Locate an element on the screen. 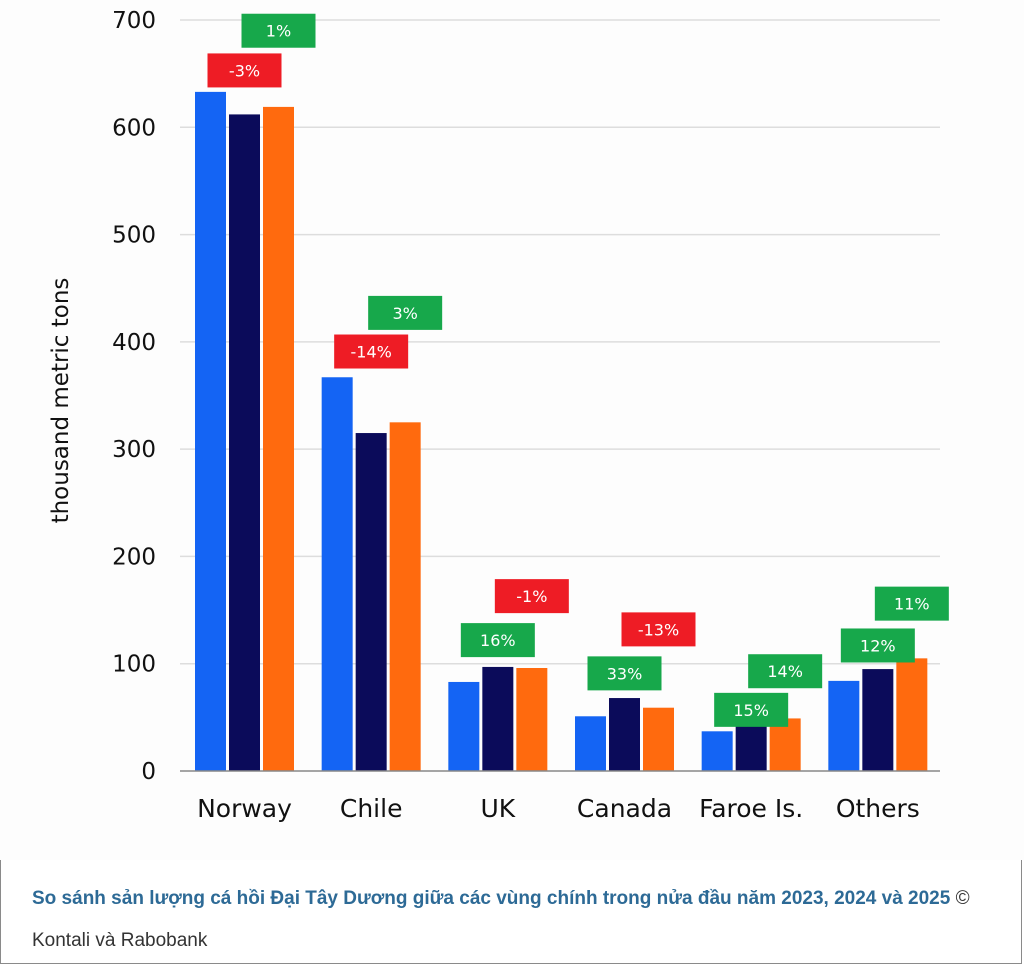 This screenshot has width=1024, height=966. change-badge-label: -3% is located at coordinates (244, 70).